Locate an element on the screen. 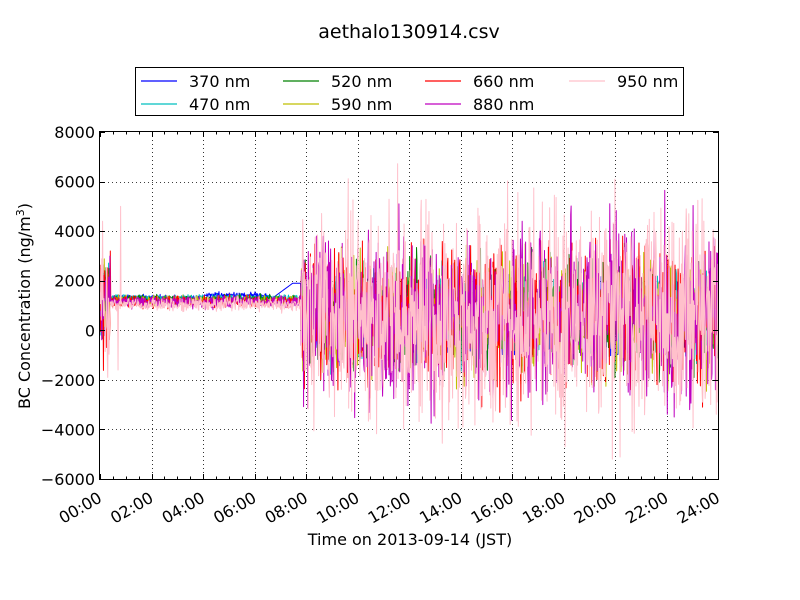 This screenshot has width=800, height=600. x-axis-label: Time on 2013-09-14 (JST) is located at coordinates (409, 539).